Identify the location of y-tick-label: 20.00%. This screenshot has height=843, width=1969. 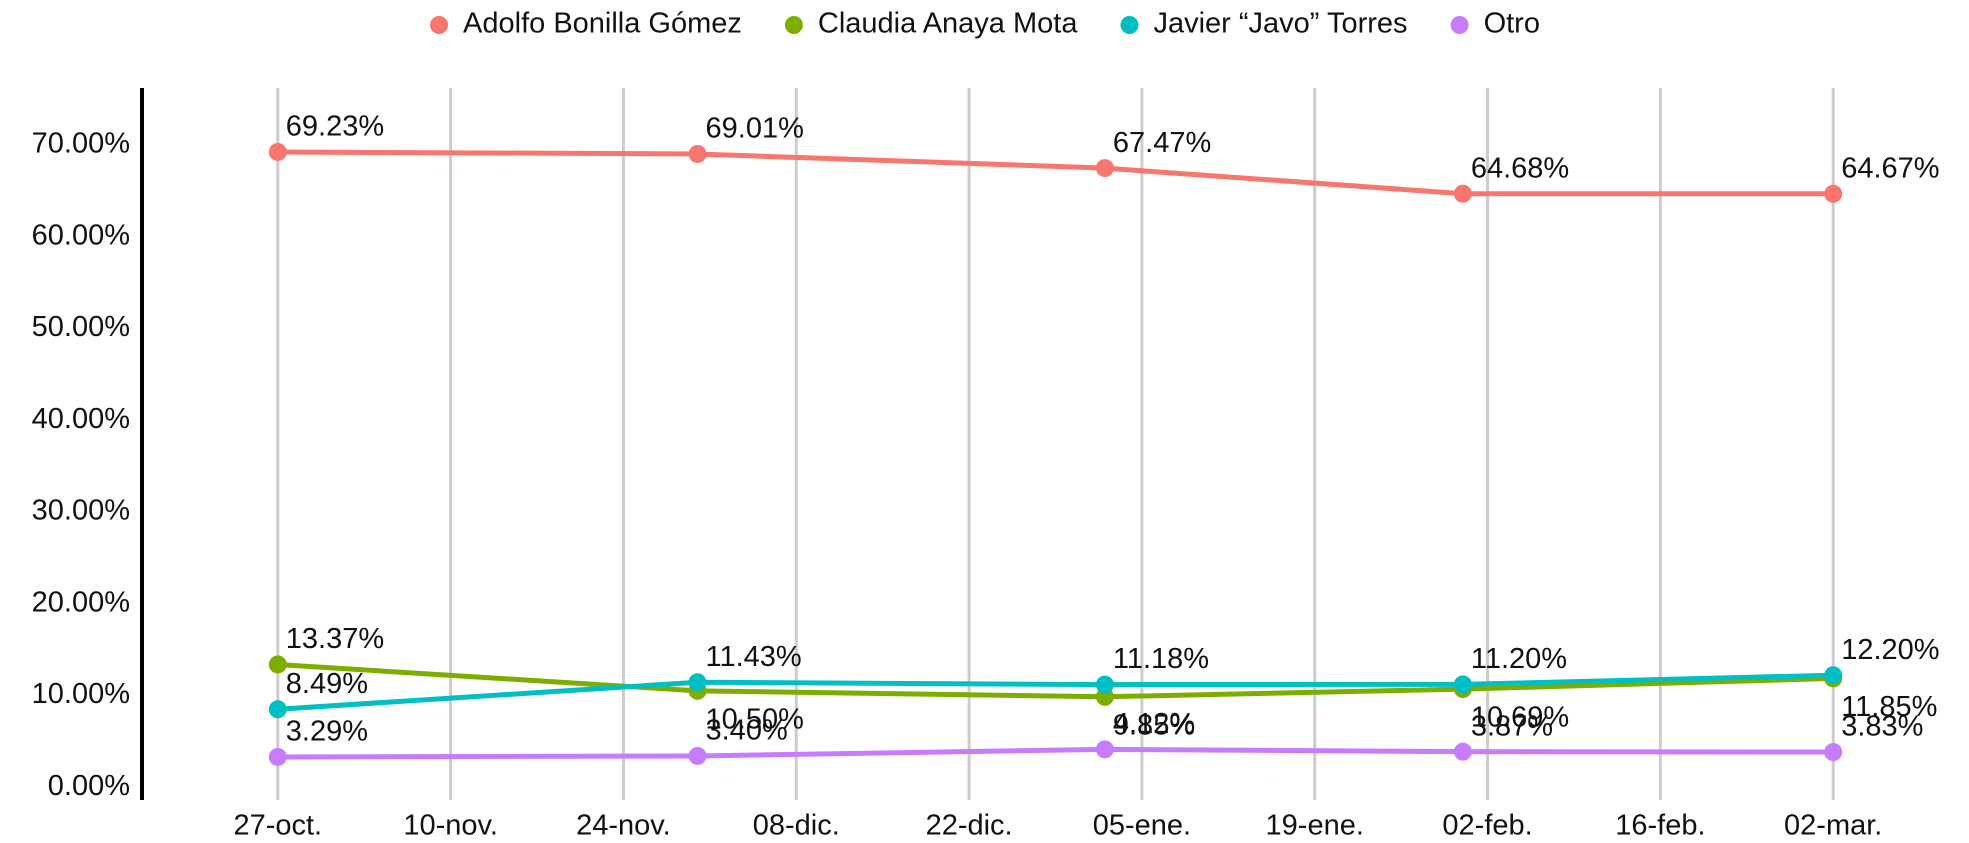
(81, 602).